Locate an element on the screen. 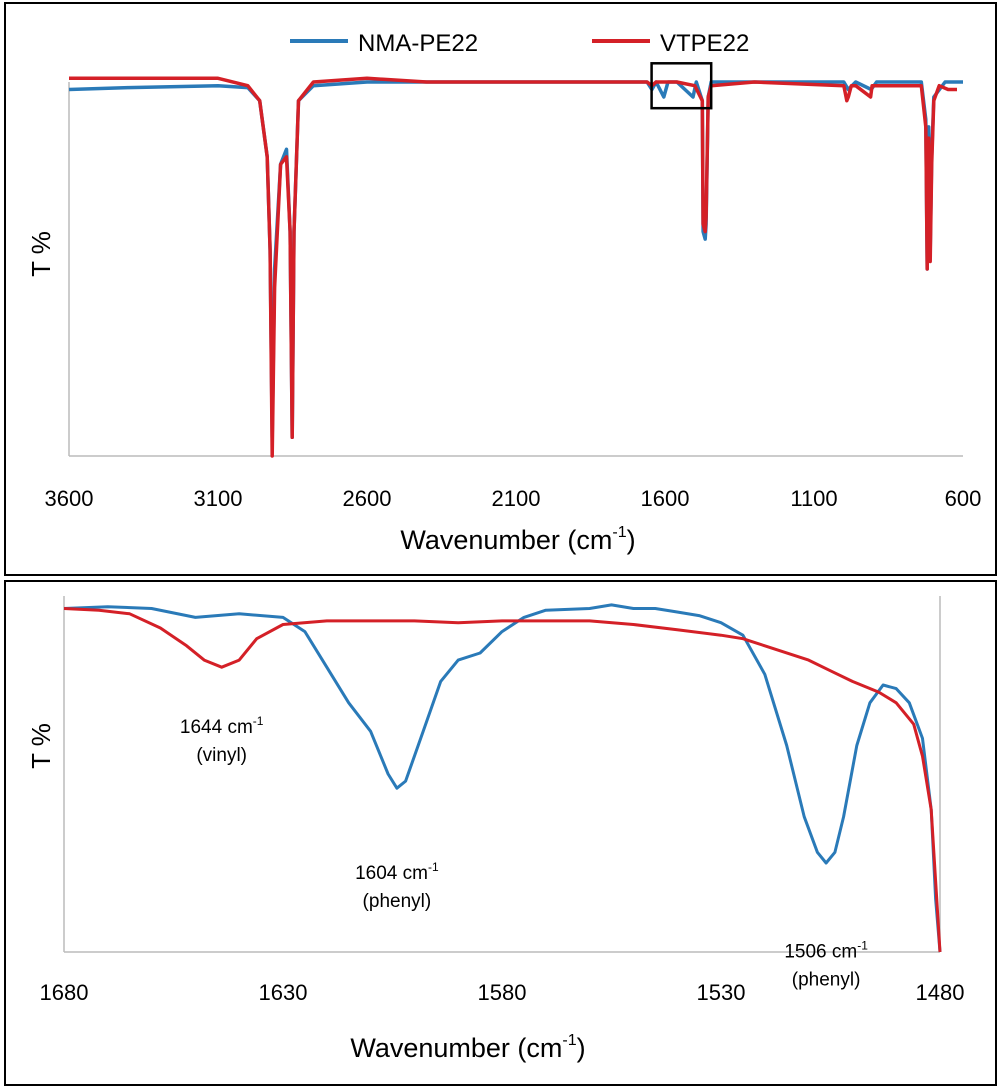 This screenshot has width=1005, height=1092. x-tick-label: 1600 is located at coordinates (665, 498).